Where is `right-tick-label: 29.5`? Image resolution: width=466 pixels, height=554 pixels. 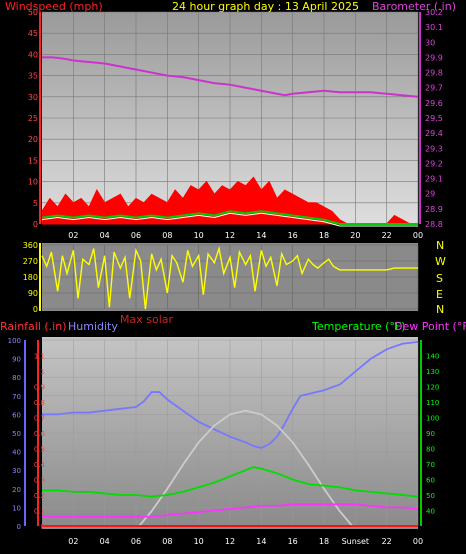
right-tick-label: 29.5 is located at coordinates (434, 118).